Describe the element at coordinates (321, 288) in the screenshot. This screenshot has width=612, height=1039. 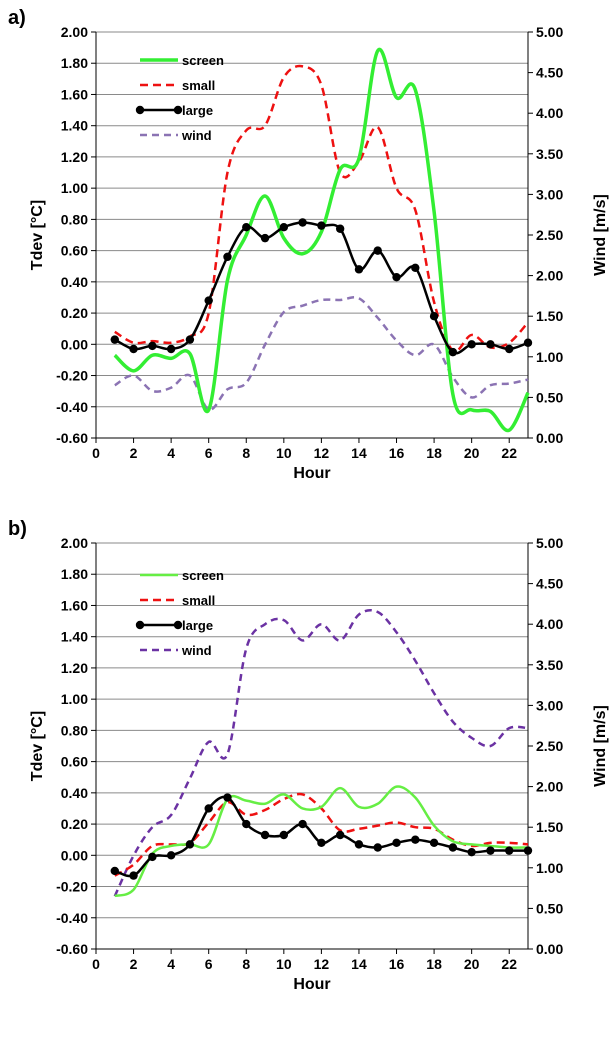
I see `series-line-large` at that location.